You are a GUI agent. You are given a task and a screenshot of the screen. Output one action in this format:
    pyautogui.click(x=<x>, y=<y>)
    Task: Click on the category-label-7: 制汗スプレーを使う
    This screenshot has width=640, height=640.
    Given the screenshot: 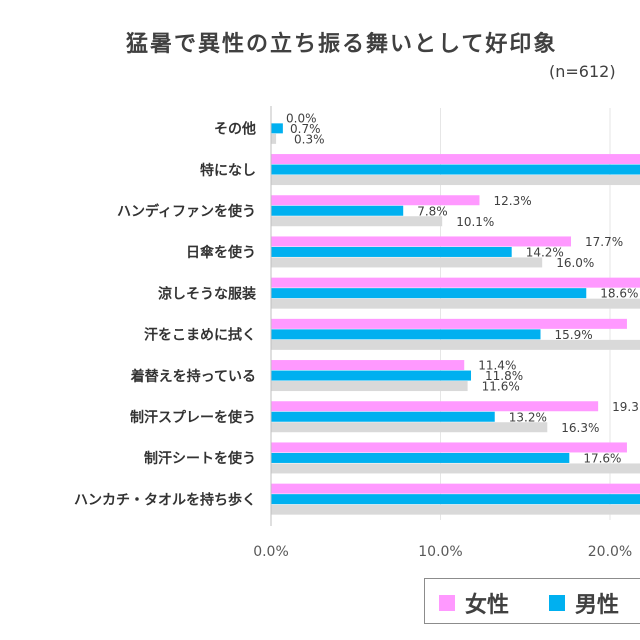 What is the action you would take?
    pyautogui.click(x=193, y=417)
    